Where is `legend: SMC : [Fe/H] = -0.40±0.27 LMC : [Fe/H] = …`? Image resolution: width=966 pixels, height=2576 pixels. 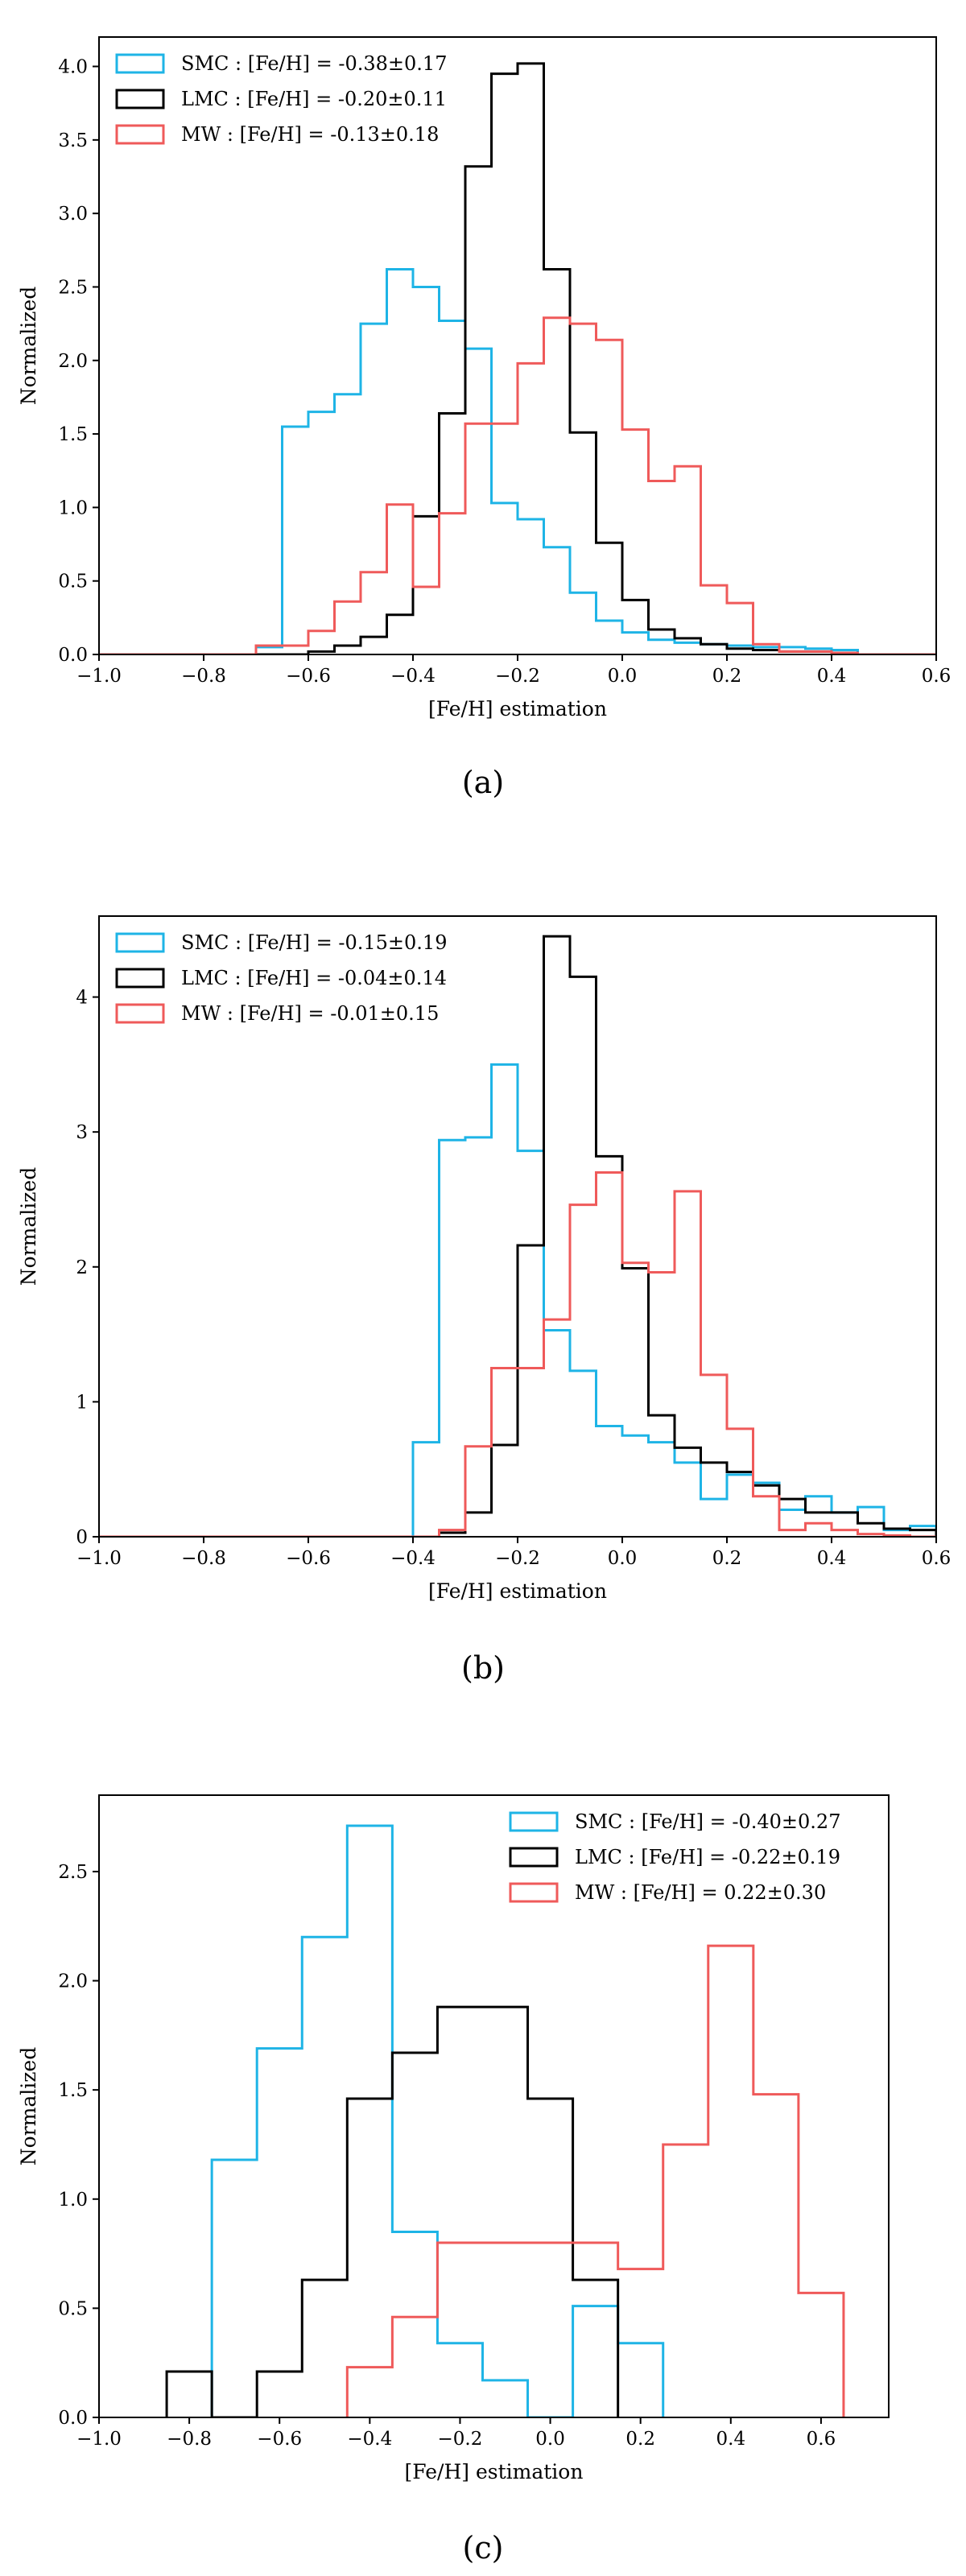
legend: SMC : [Fe/H] = -0.40±0.27 LMC : [Fe/H] = … is located at coordinates (674, 1857).